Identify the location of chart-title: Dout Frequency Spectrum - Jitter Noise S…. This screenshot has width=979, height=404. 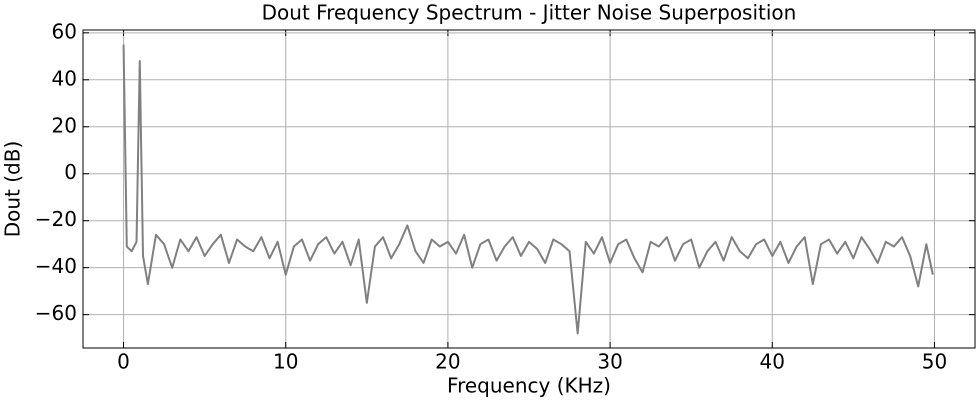
(529, 13).